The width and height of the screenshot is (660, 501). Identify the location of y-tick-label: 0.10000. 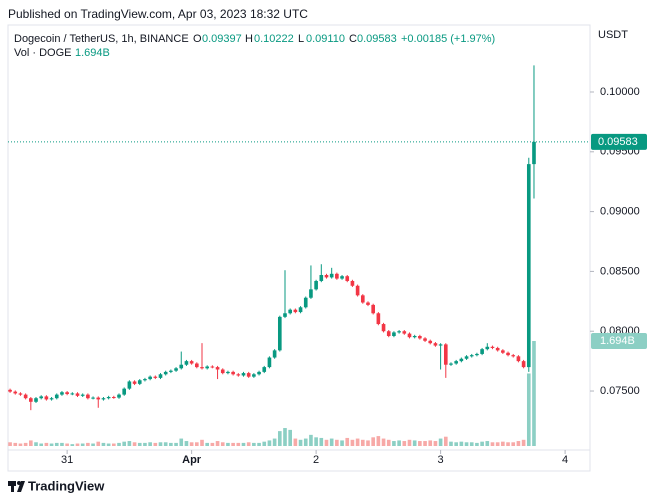
(620, 92).